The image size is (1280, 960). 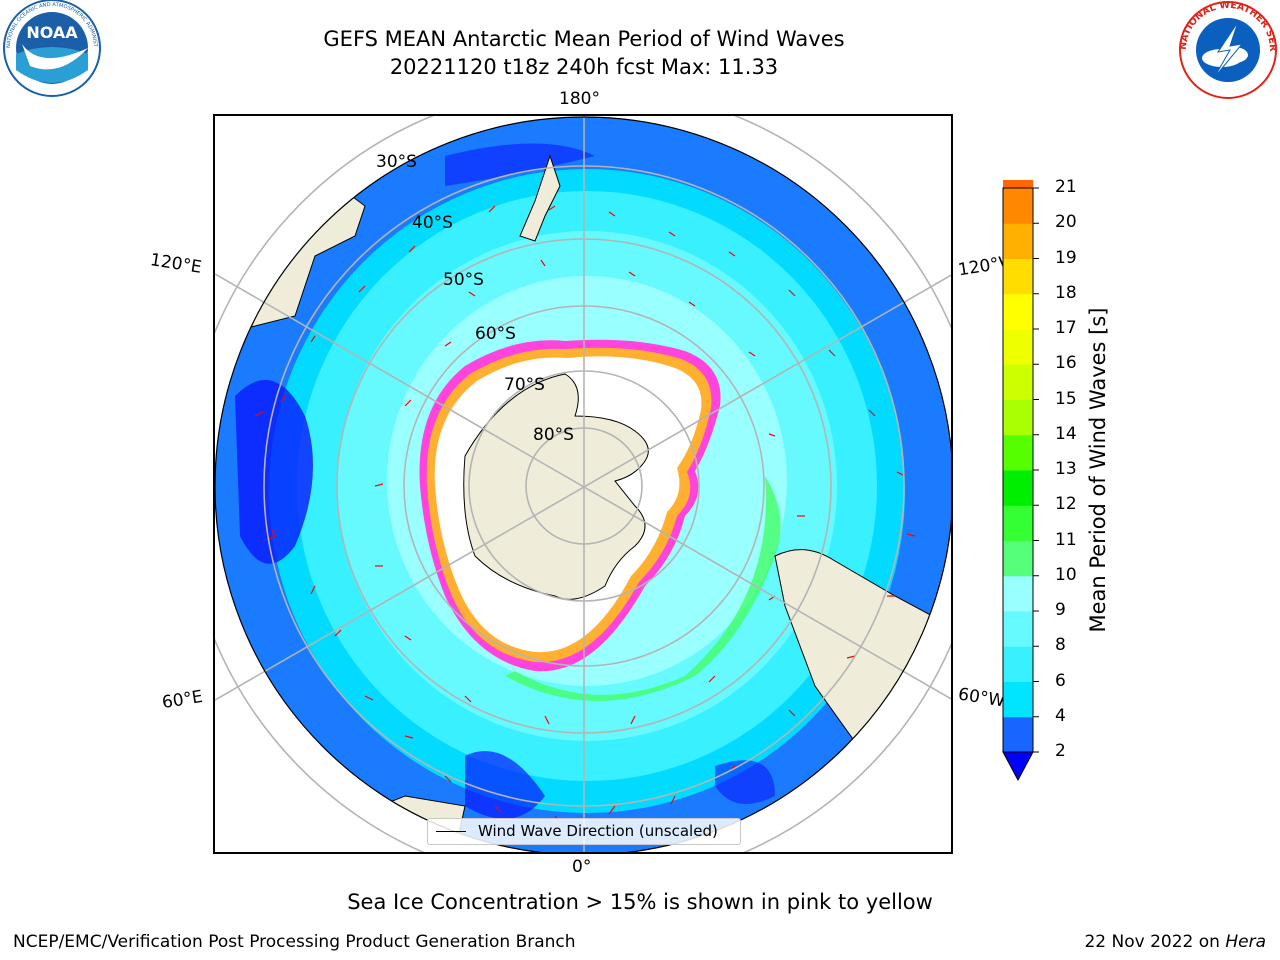 I want to click on lon-label-60e: 60°E, so click(x=182, y=700).